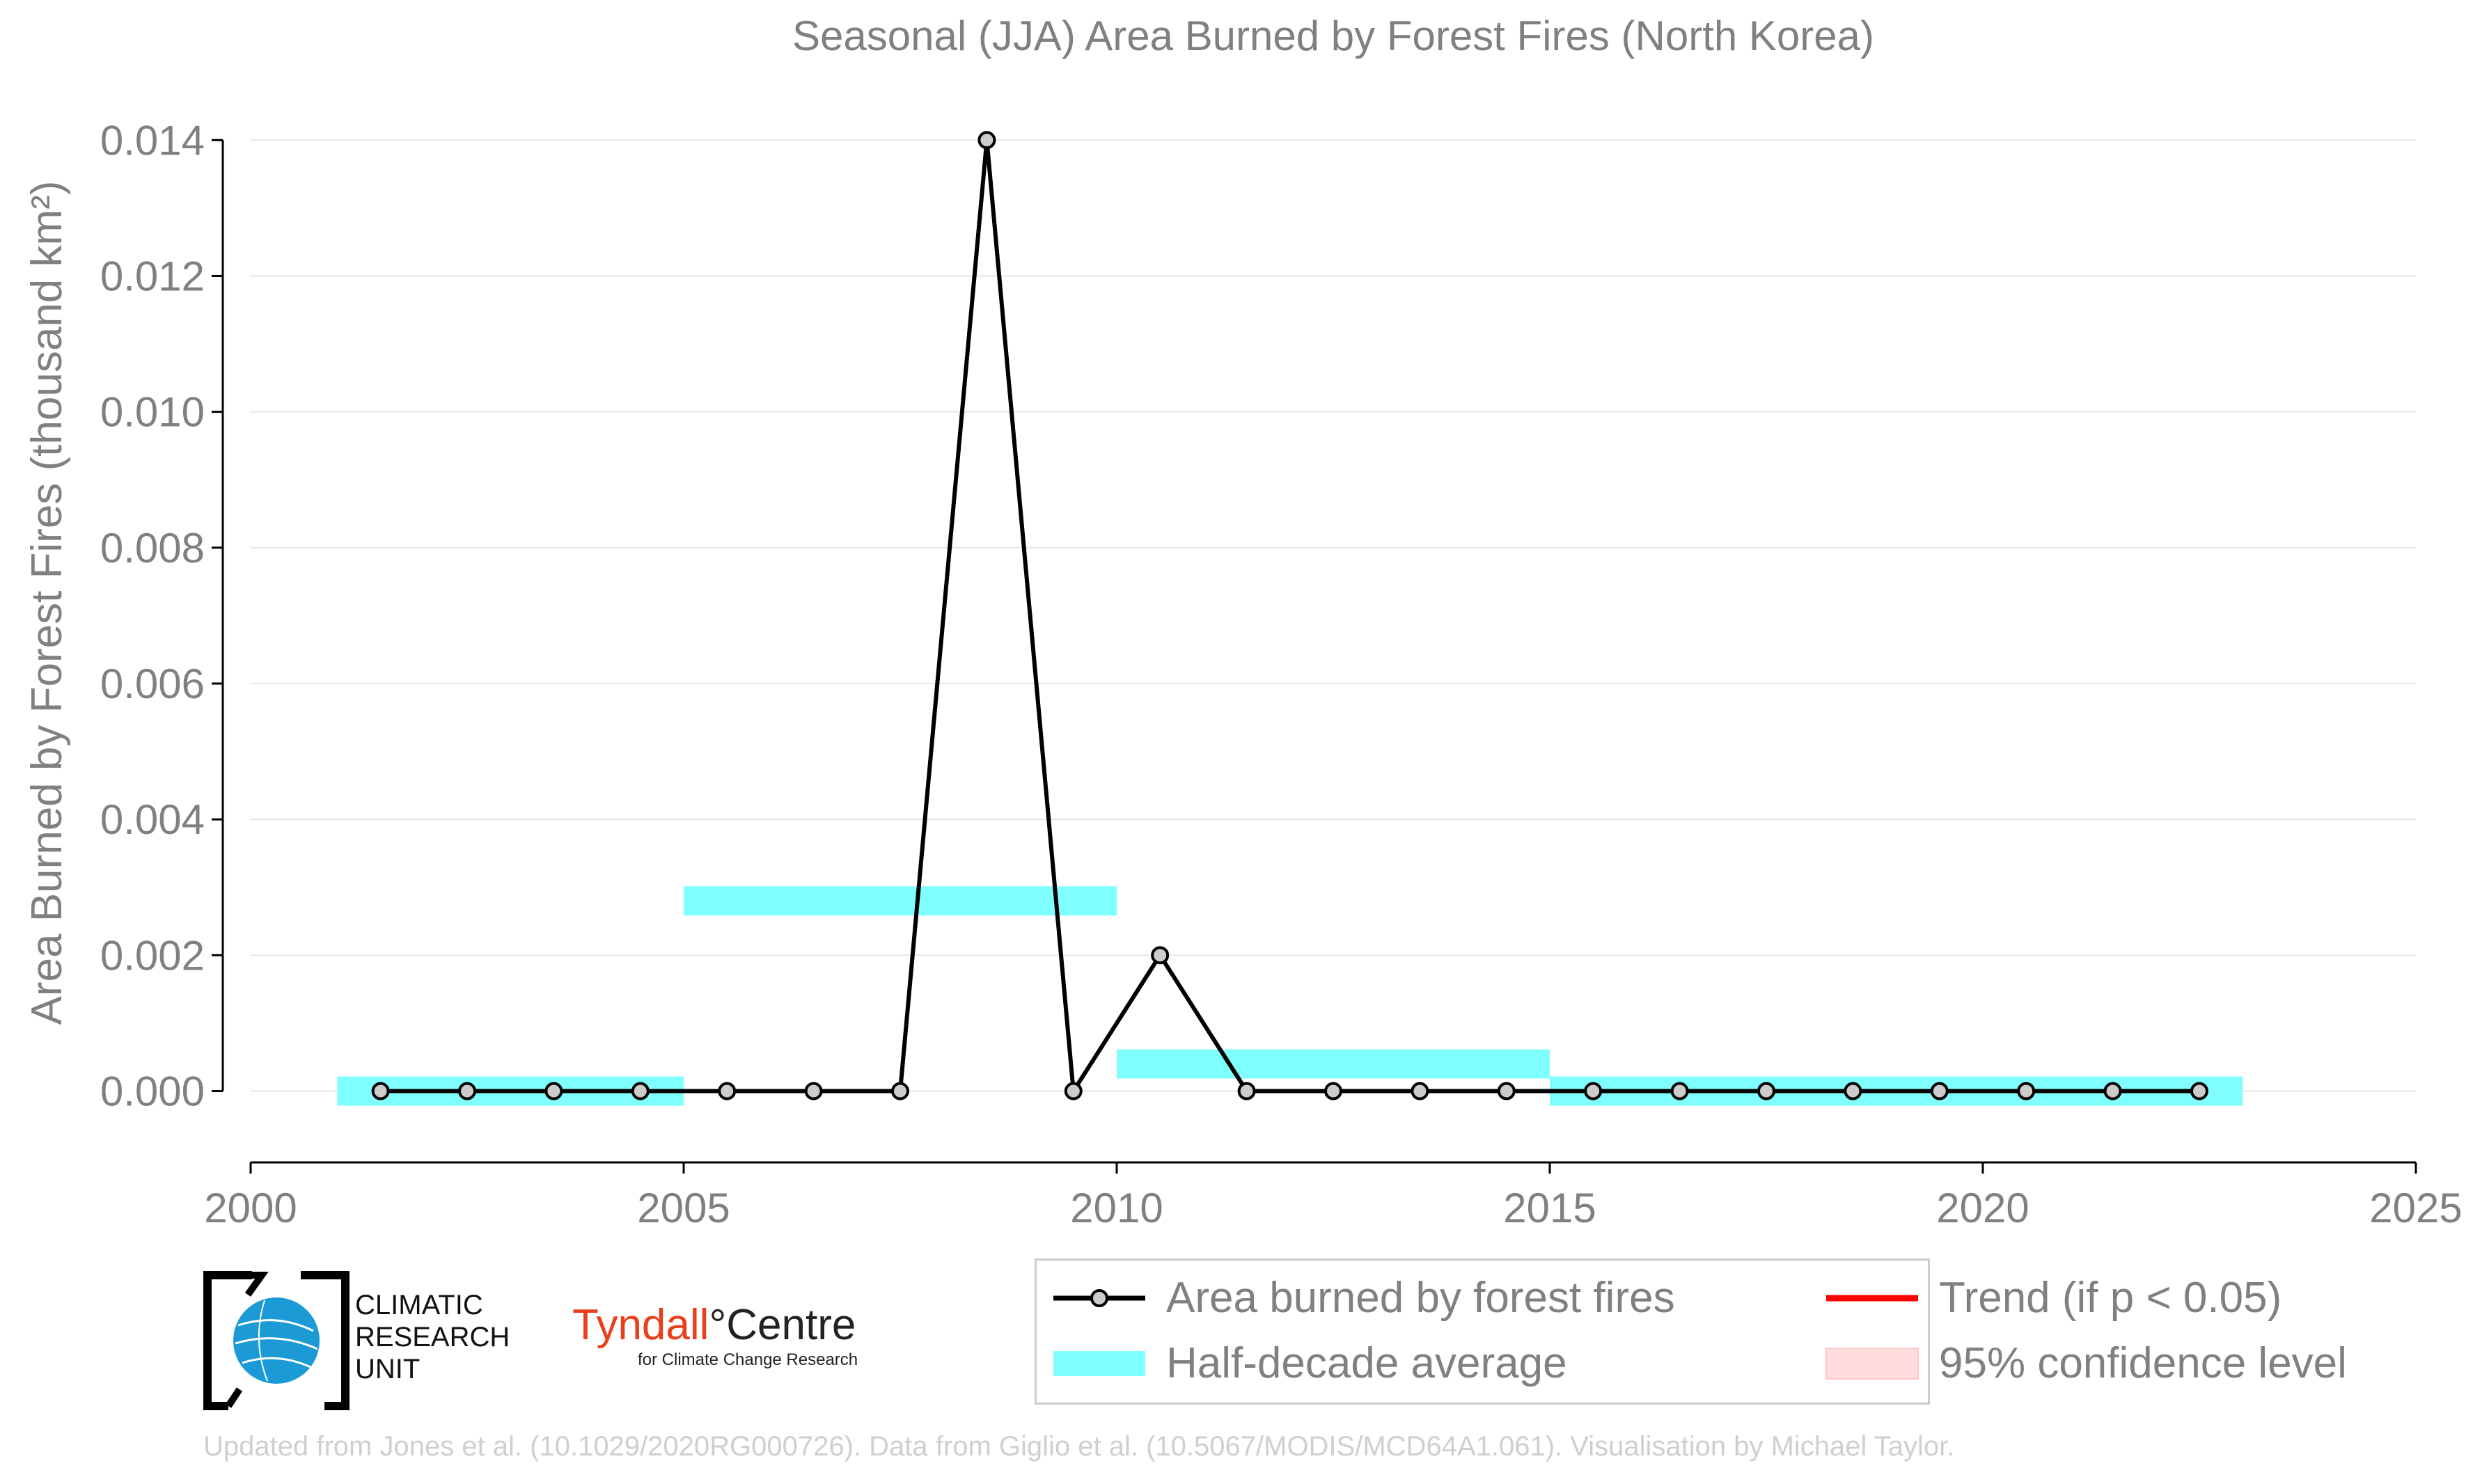 The height and width of the screenshot is (1484, 2482). Describe the element at coordinates (152, 684) in the screenshot. I see `y-tick-label-3: 0.006` at that location.